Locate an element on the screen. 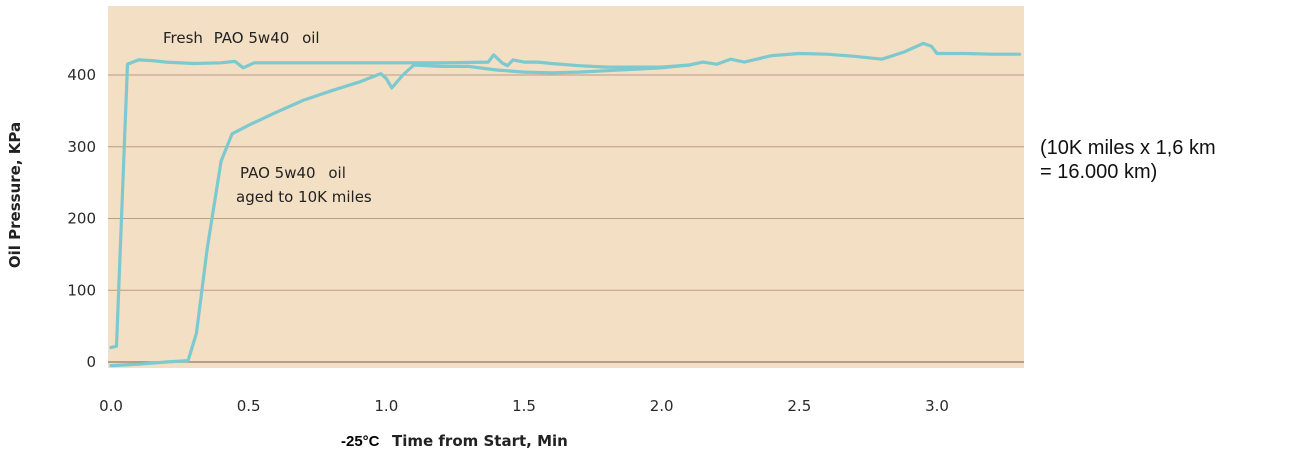  temperature-label: -25°C is located at coordinates (360, 441).